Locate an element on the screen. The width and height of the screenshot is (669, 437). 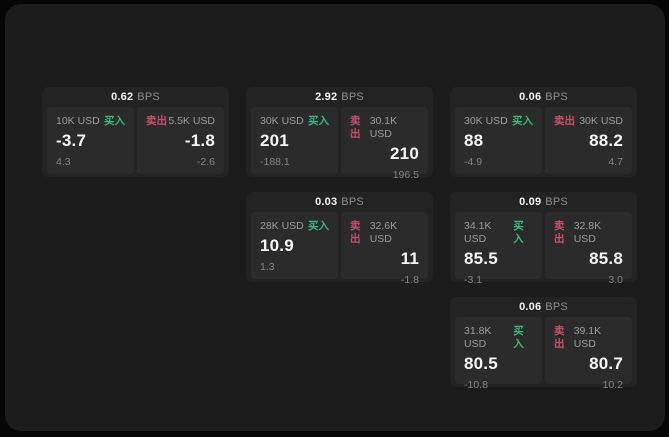
sell-change: 3.0 is located at coordinates (615, 280).